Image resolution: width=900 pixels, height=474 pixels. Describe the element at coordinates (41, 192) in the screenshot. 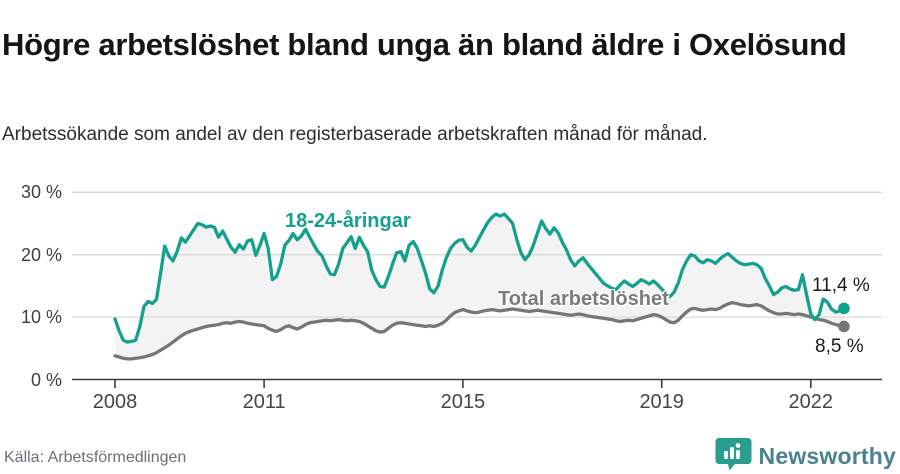

I see `y-tick-label: 30 %` at that location.